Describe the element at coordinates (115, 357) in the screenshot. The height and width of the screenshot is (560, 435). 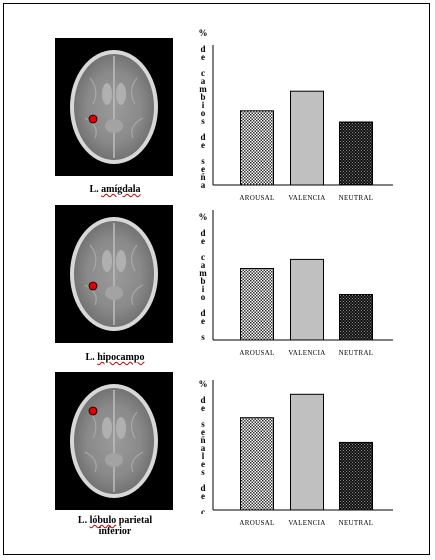
I see `region-label: L. hipocampo` at that location.